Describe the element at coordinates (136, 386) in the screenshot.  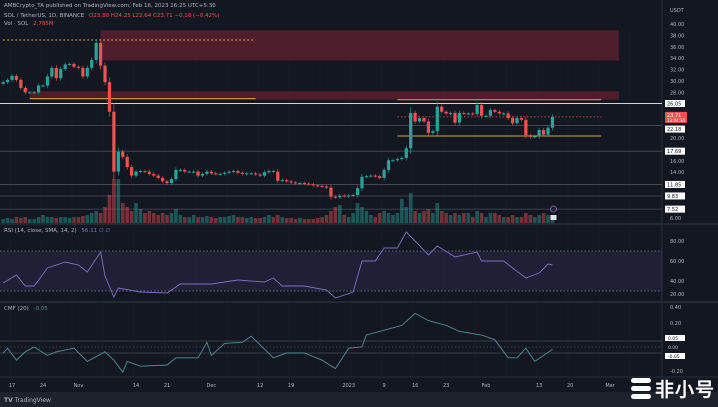
I see `time-axis-label: 14` at that location.